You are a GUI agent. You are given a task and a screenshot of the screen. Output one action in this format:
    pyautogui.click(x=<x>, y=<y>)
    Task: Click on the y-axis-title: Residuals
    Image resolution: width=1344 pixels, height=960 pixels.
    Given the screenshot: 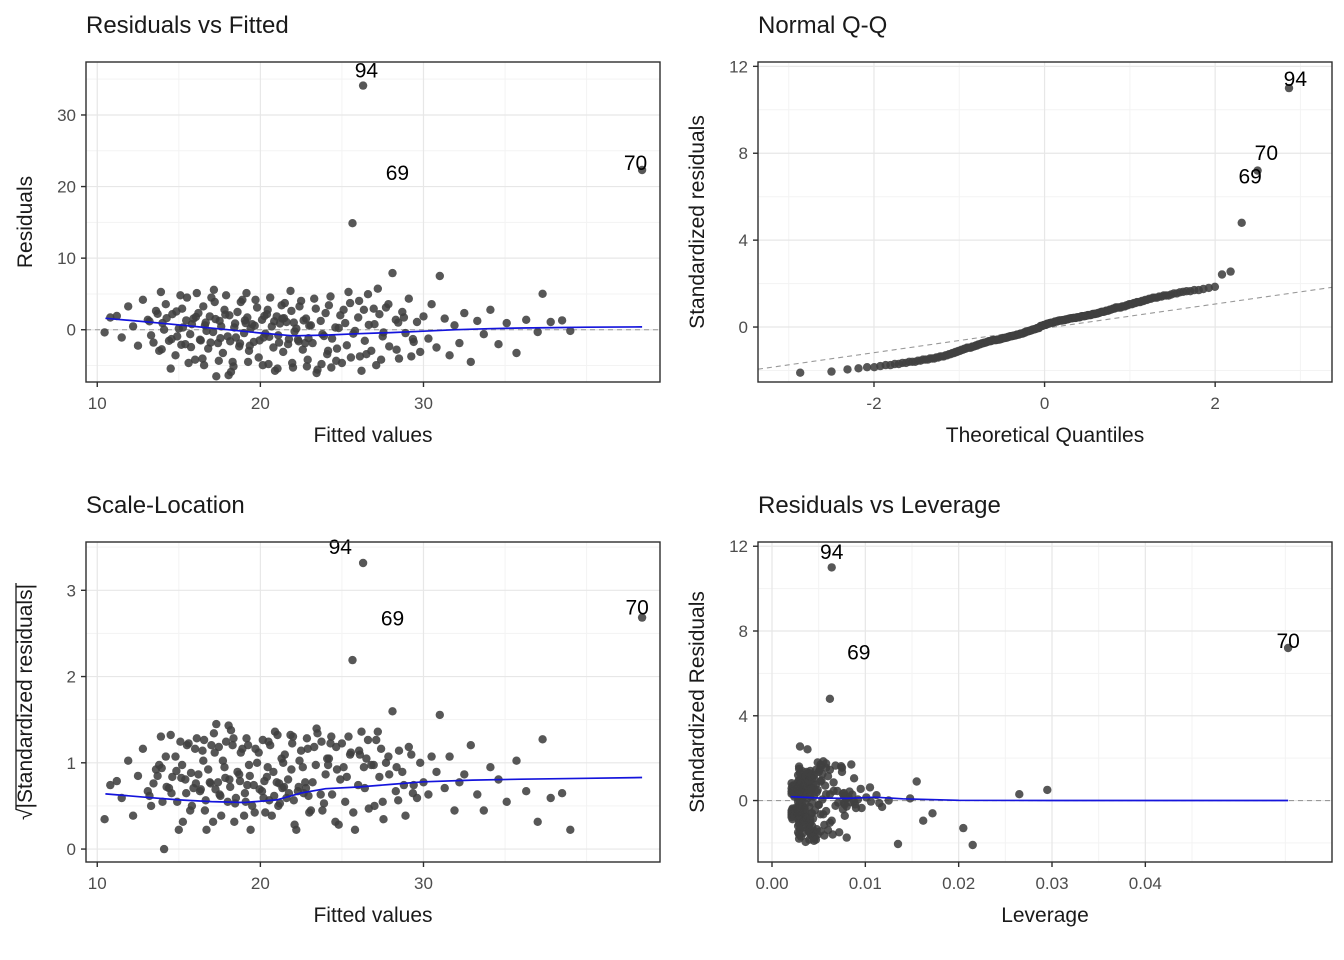 What is the action you would take?
    pyautogui.click(x=25, y=222)
    